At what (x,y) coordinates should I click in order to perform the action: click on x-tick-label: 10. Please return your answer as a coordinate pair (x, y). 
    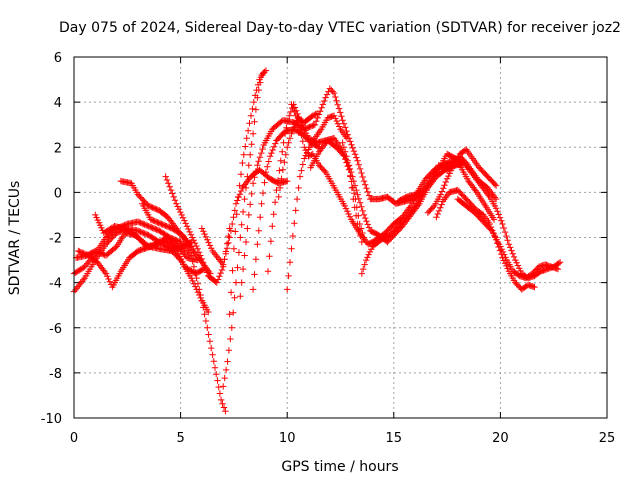
    Looking at the image, I should click on (287, 438).